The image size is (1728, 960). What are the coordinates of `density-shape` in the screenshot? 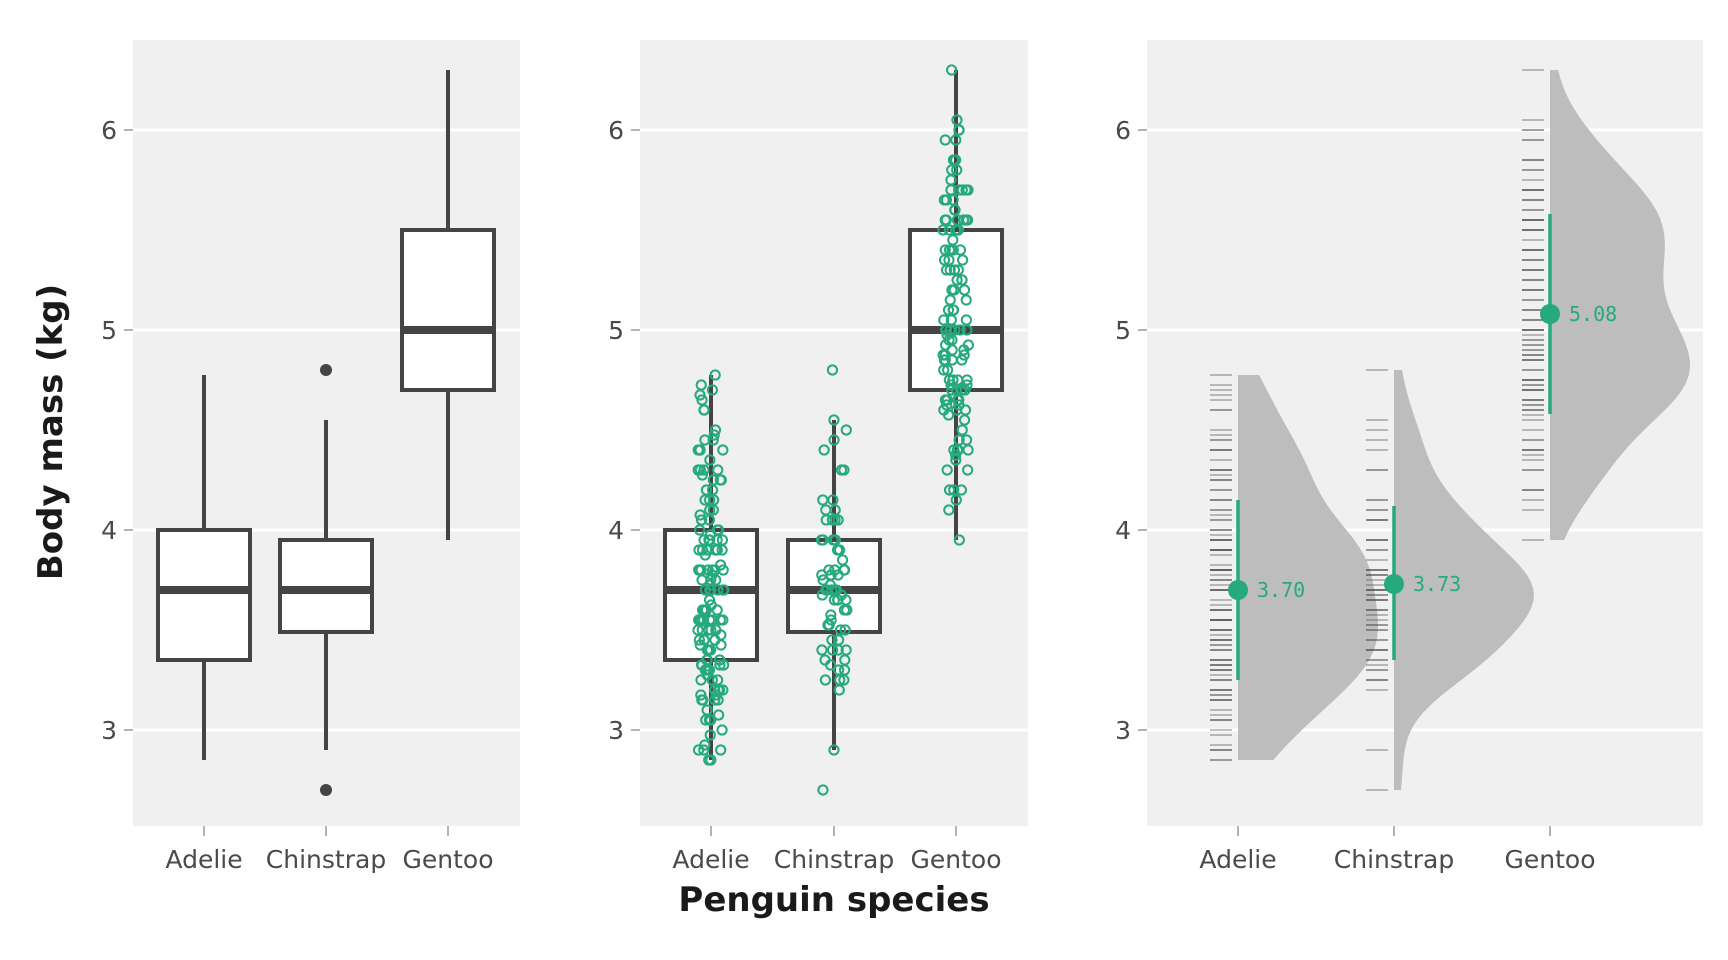 It's located at (1464, 580).